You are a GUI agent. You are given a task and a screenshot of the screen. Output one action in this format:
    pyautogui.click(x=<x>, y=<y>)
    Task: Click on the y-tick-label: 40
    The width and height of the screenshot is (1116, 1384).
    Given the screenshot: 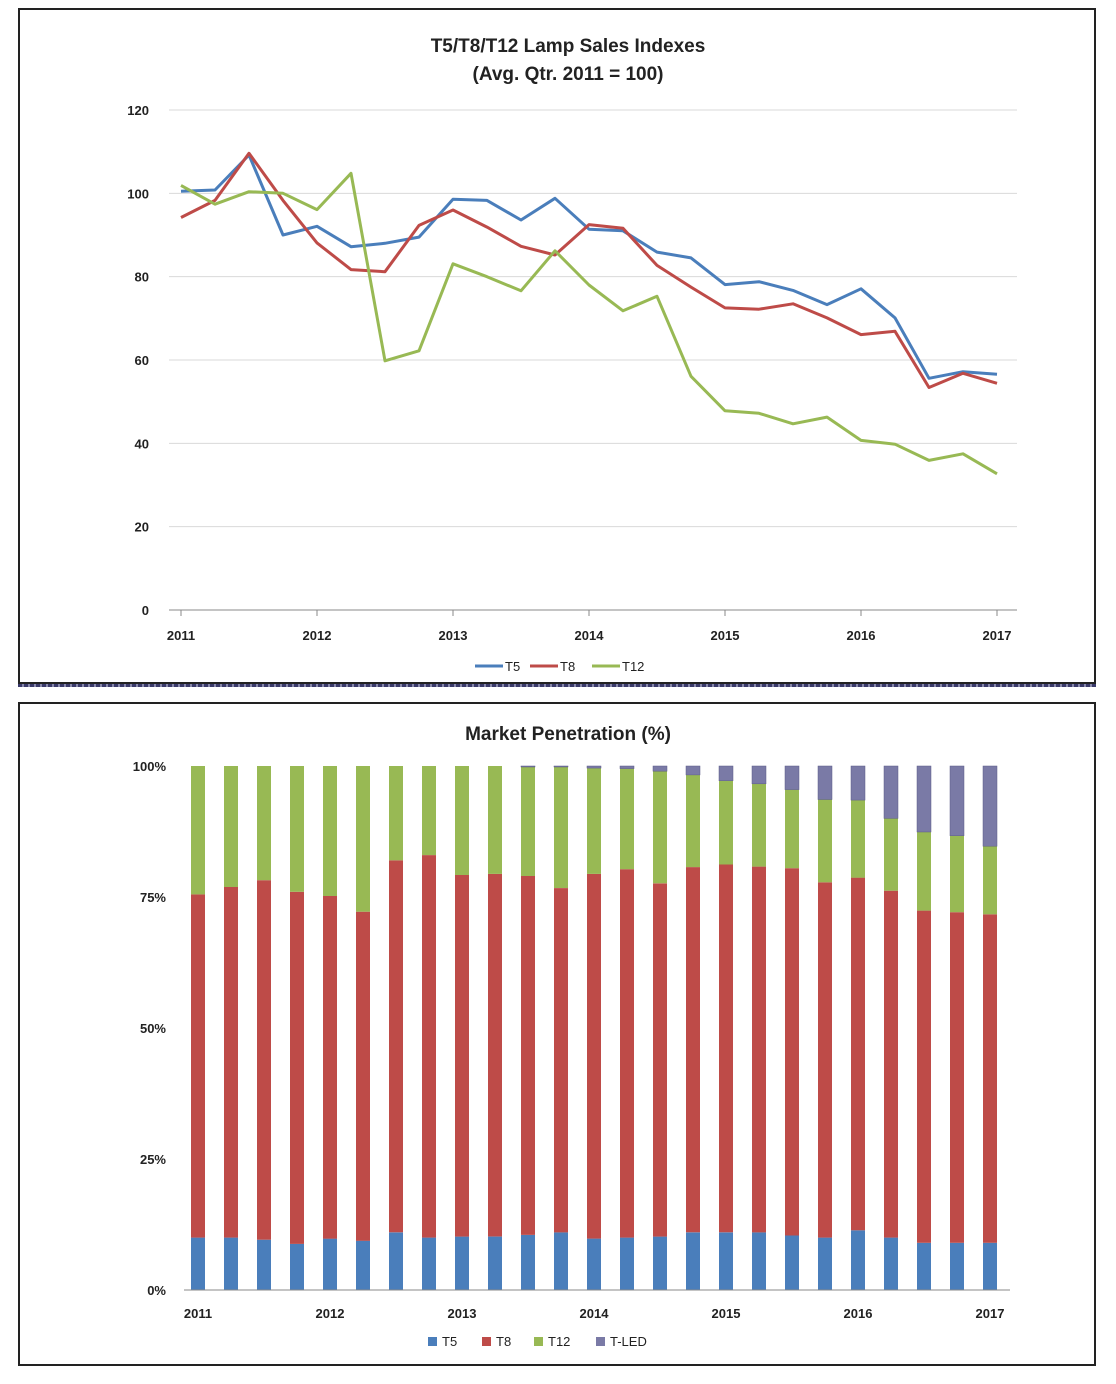 What is the action you would take?
    pyautogui.click(x=142, y=443)
    